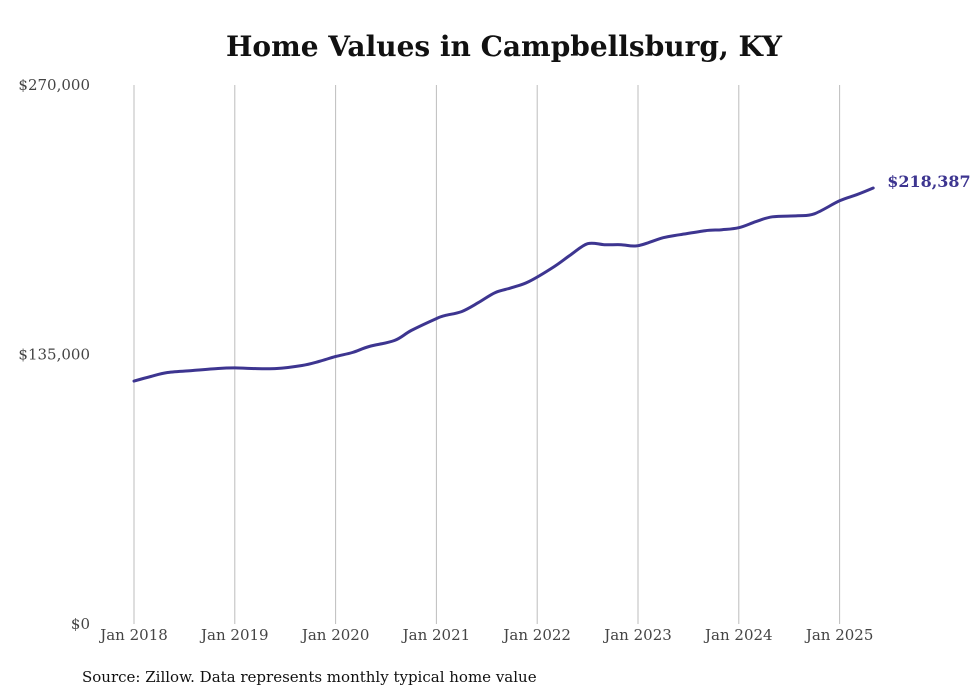  I want to click on x-tick-label: Jan 2023, so click(637, 635).